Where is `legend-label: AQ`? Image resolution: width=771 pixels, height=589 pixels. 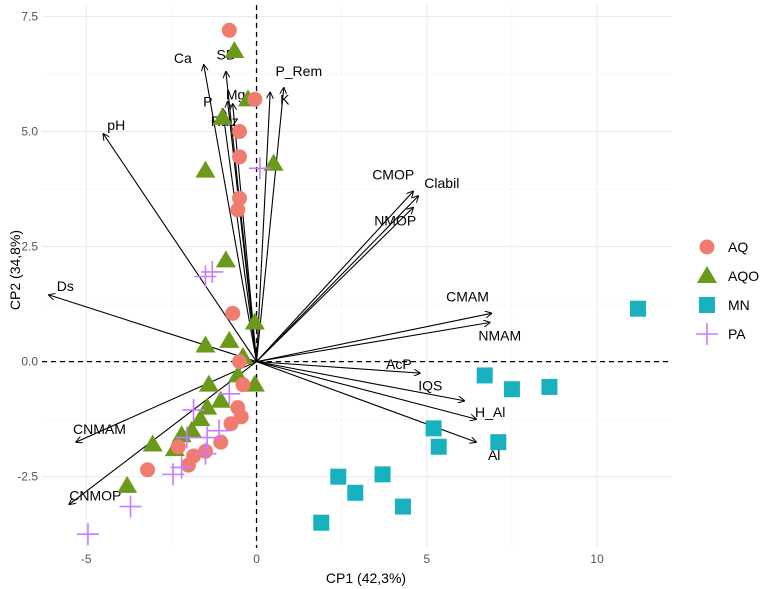
legend-label: AQ is located at coordinates (738, 247).